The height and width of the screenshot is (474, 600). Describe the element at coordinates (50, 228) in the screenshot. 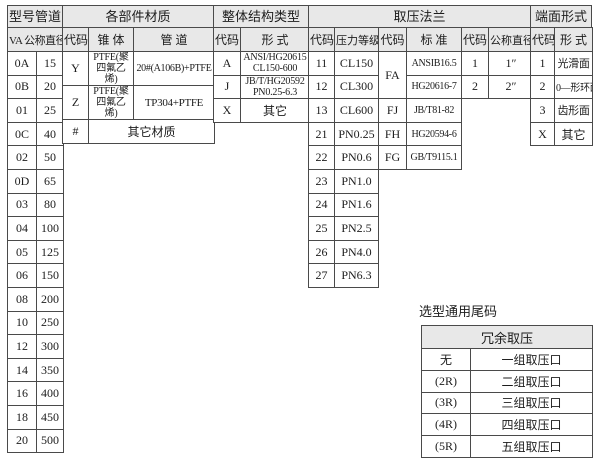

I see `pipe-size: 100` at that location.